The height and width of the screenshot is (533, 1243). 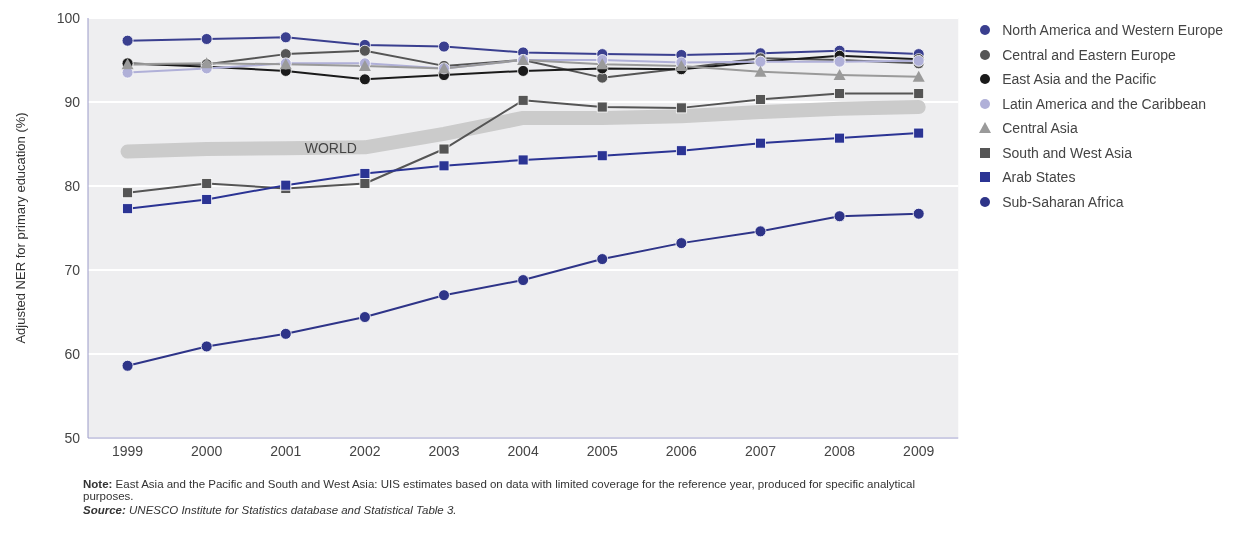 I want to click on y-tick-label: 70, so click(x=72, y=269).